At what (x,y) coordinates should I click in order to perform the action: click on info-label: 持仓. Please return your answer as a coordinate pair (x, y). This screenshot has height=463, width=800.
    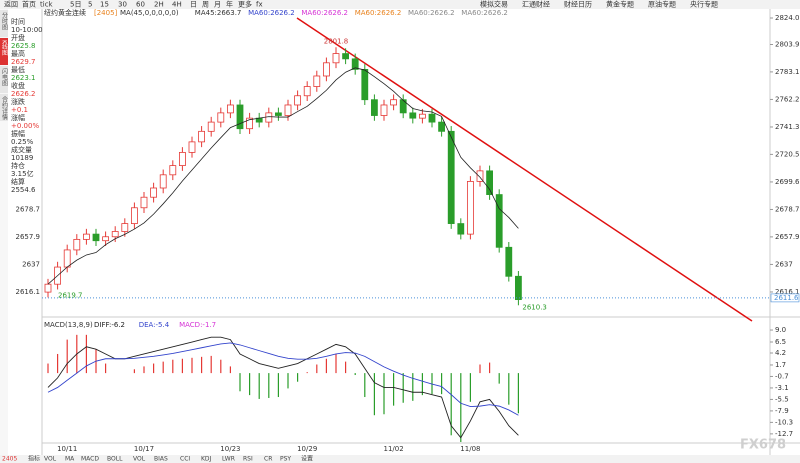
    Looking at the image, I should click on (18, 165).